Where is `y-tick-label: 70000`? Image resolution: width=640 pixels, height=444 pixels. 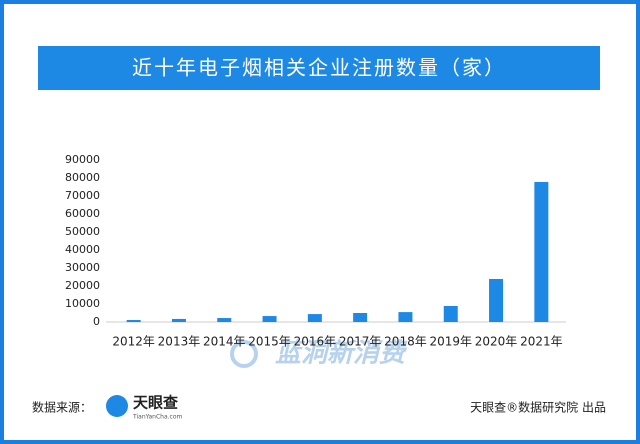 y-tick-label: 70000 is located at coordinates (82, 195).